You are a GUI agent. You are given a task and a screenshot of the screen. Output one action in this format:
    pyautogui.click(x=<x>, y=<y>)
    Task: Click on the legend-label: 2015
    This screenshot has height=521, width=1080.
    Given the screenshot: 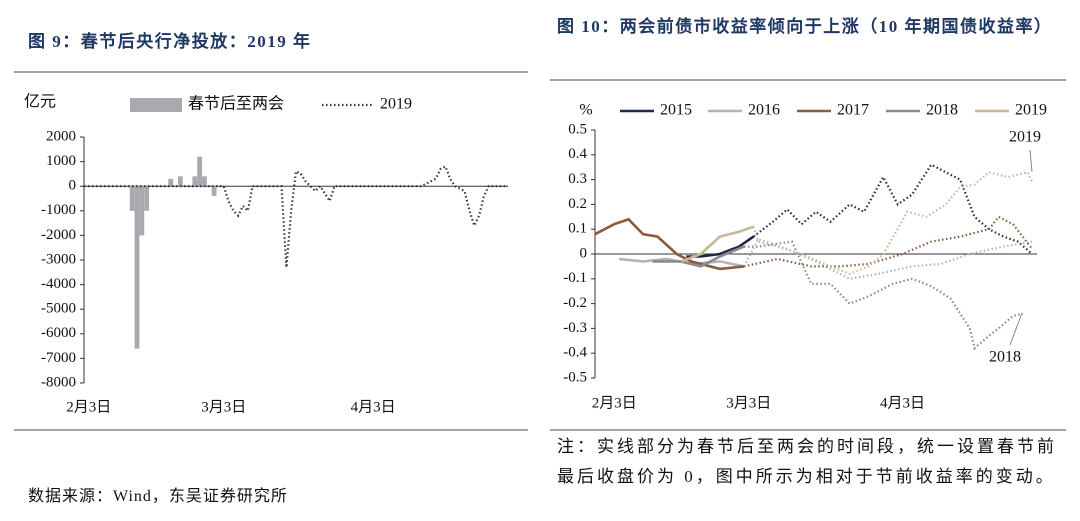 What is the action you would take?
    pyautogui.click(x=676, y=110)
    